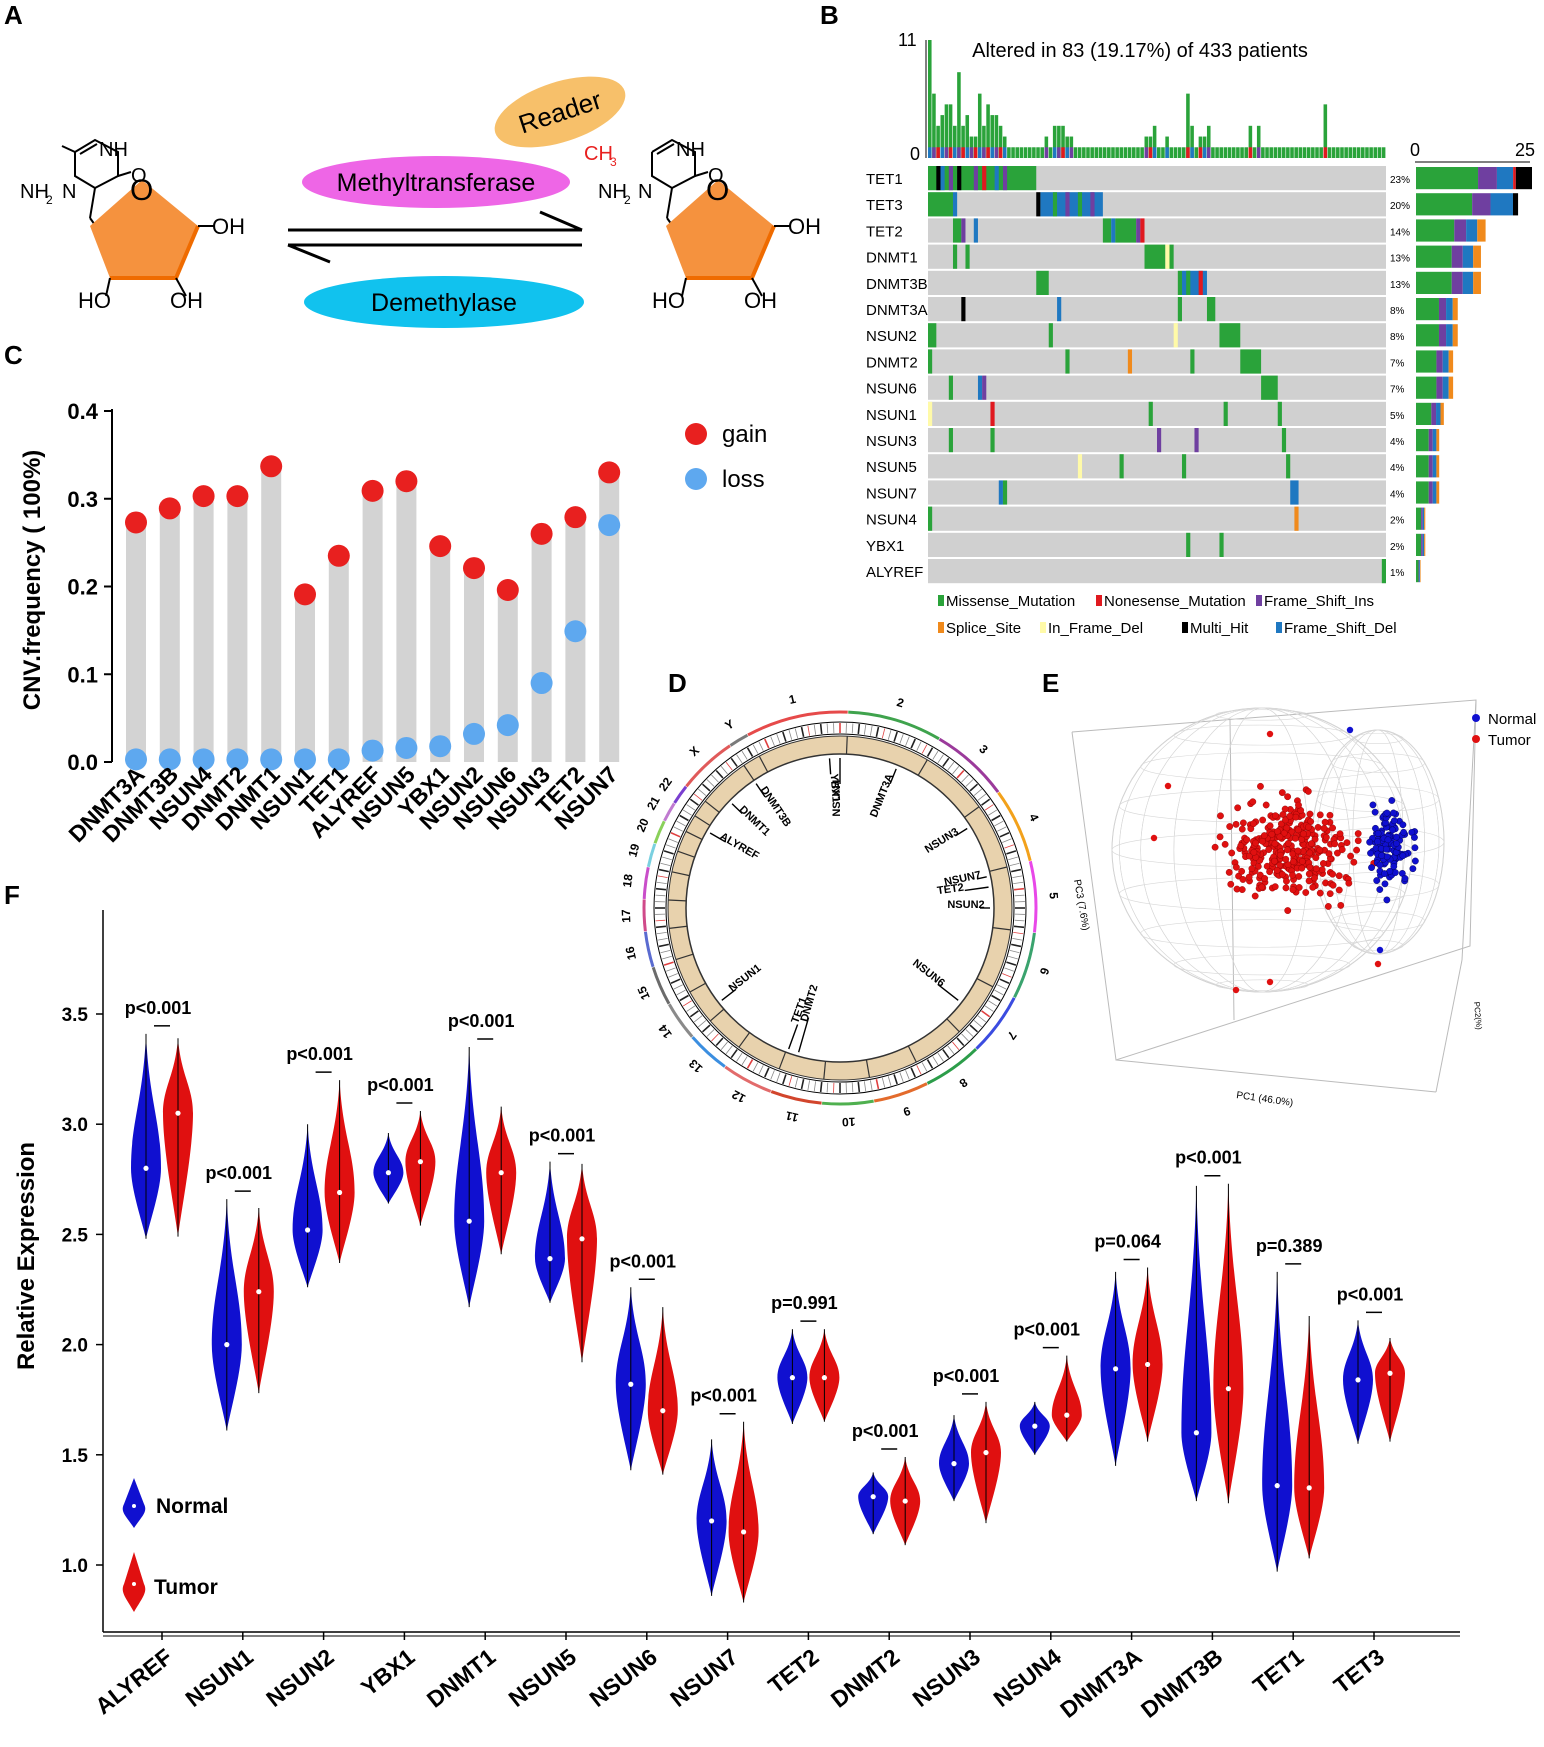  What do you see at coordinates (612, 192) in the screenshot?
I see `right-nh2: NH` at bounding box center [612, 192].